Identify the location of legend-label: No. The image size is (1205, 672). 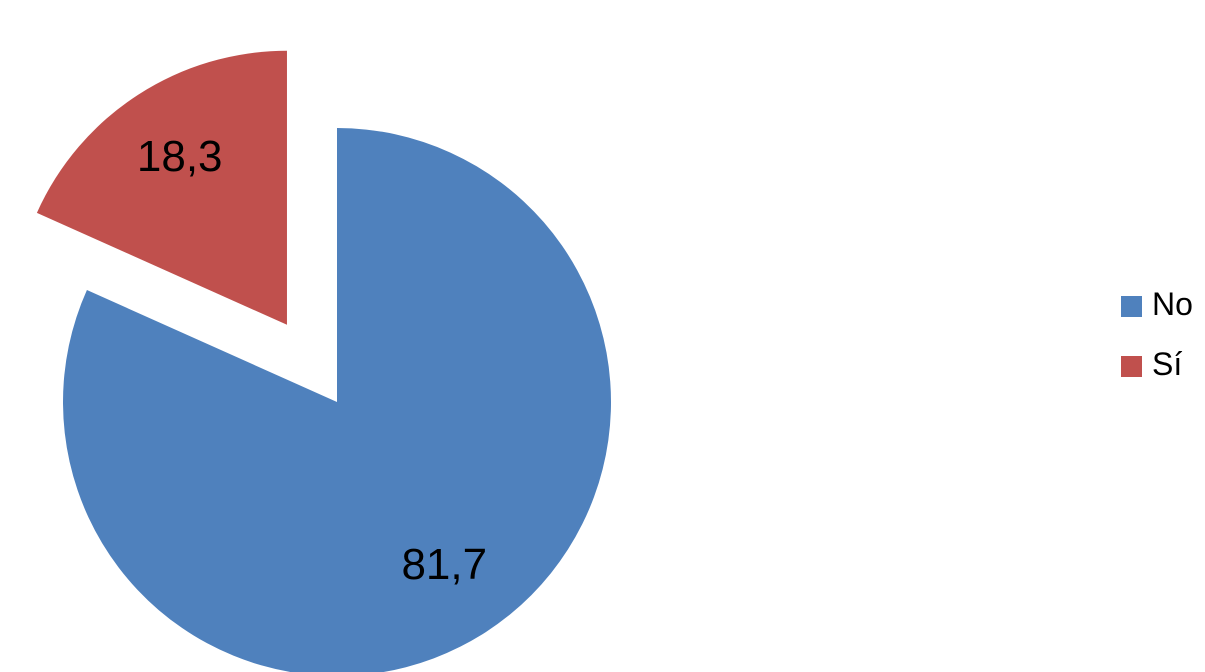
(1172, 304).